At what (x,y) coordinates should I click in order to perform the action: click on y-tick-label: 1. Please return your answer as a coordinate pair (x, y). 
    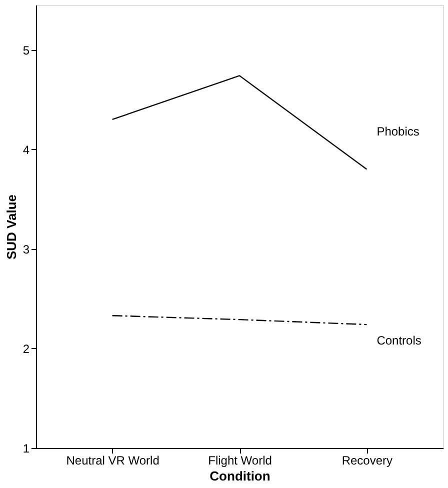
    Looking at the image, I should click on (26, 449).